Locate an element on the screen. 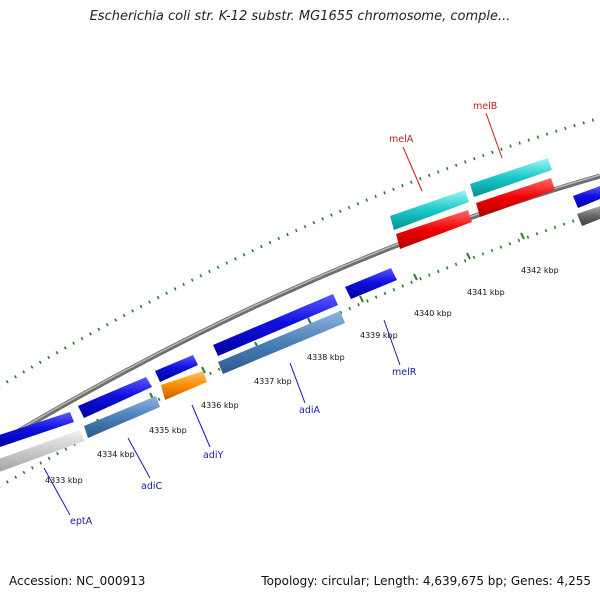 The image size is (600, 600). gene-gray-right is located at coordinates (588, 216).